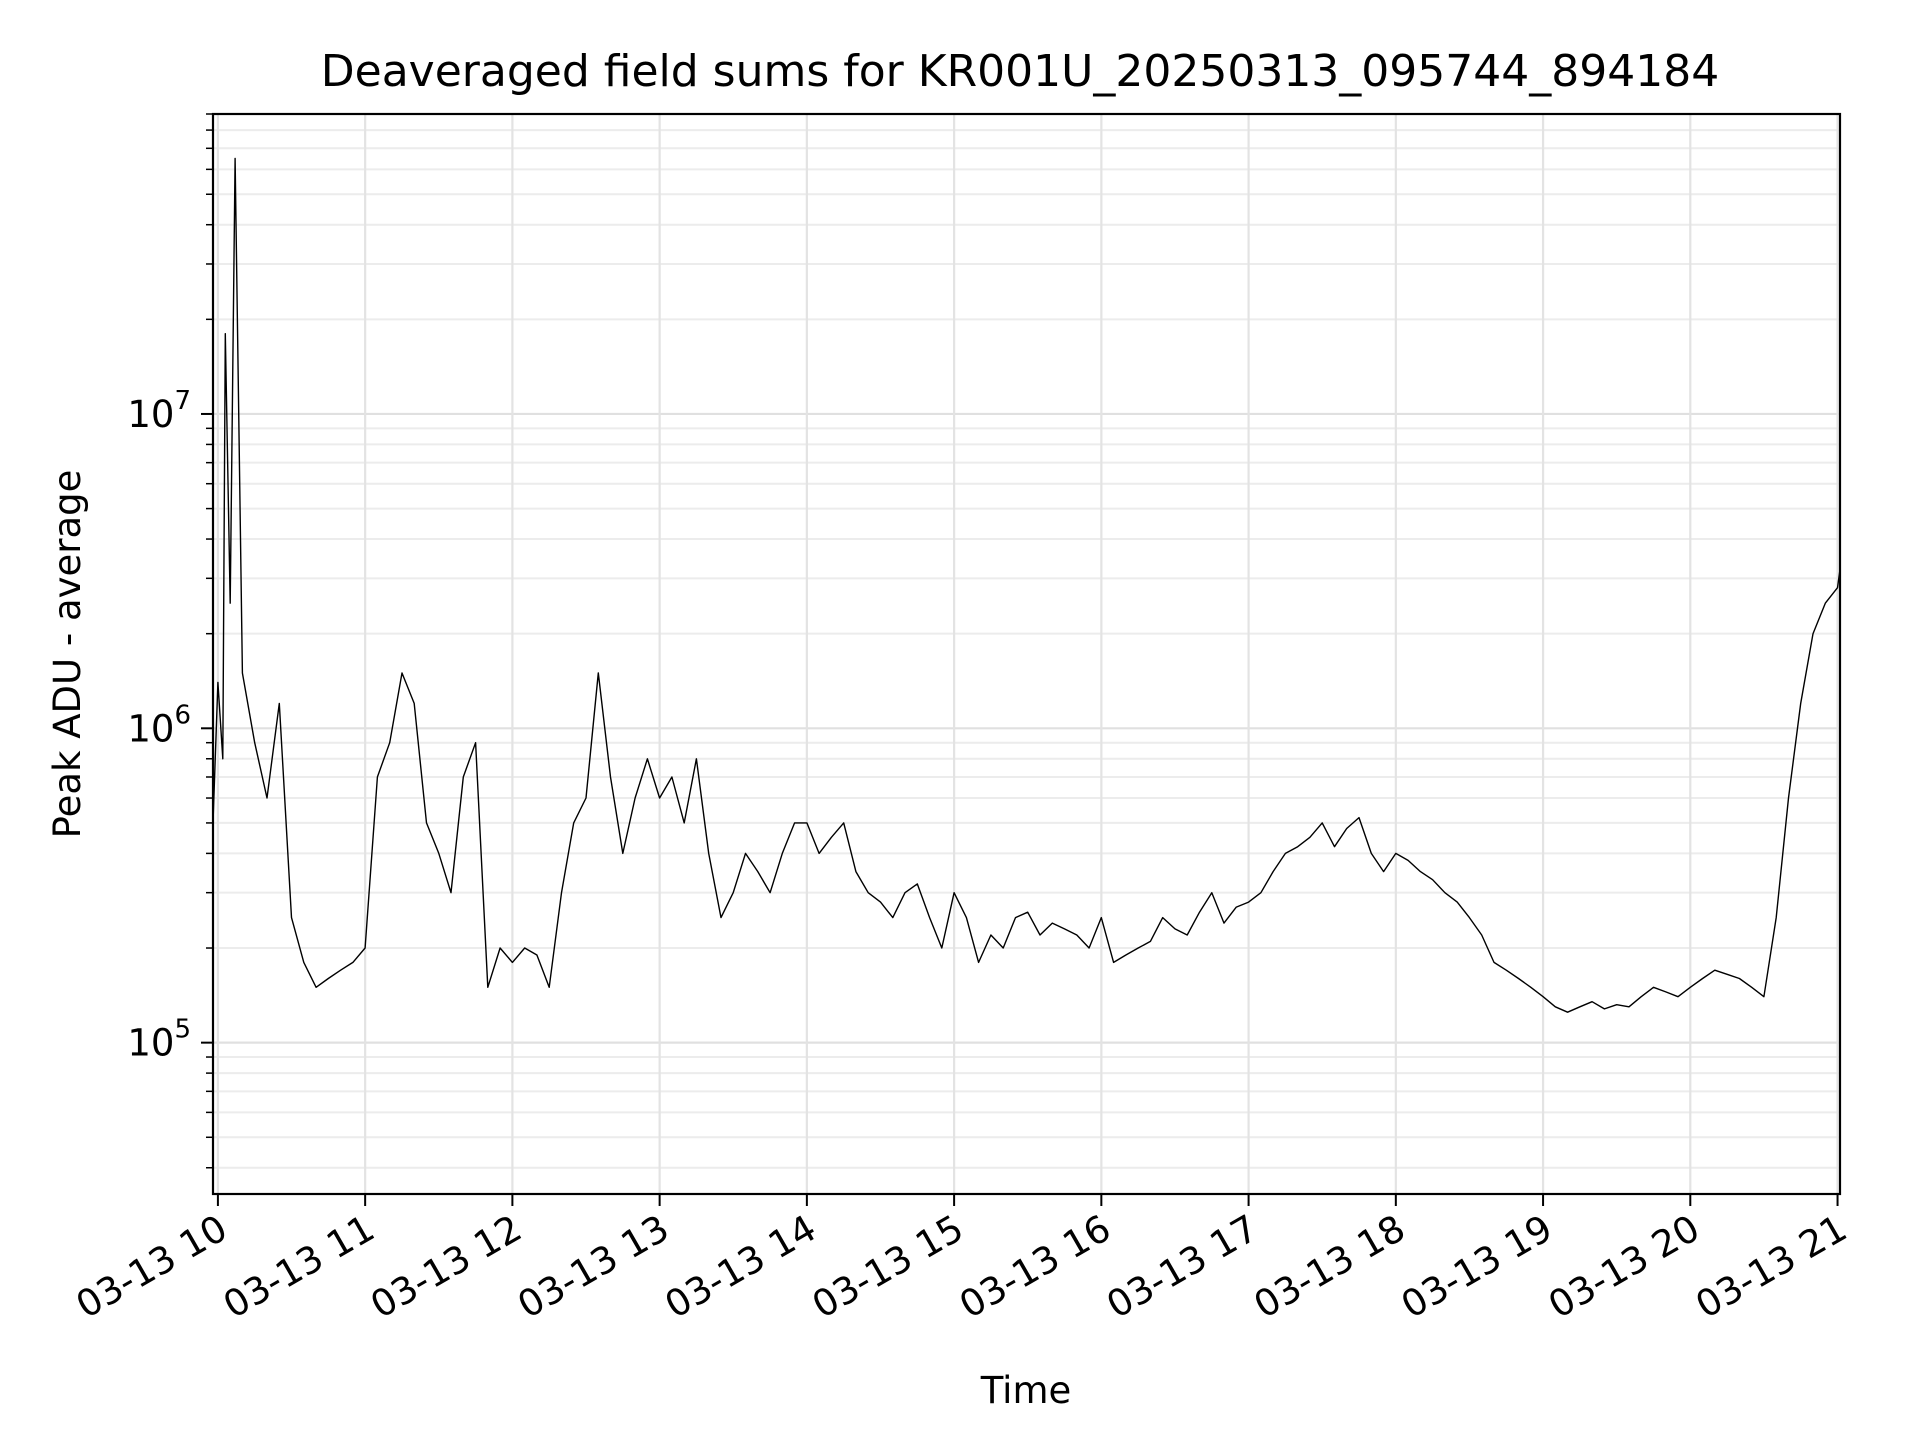  What do you see at coordinates (1026, 1390) in the screenshot?
I see `x-axis-label: Time` at bounding box center [1026, 1390].